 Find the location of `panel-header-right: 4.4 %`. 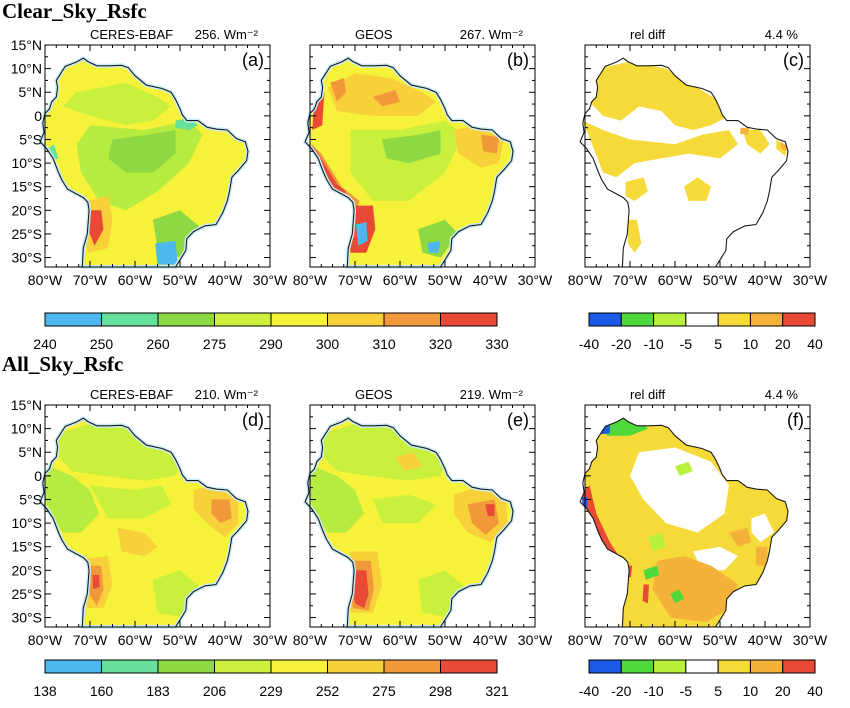

panel-header-right: 4.4 % is located at coordinates (782, 394).